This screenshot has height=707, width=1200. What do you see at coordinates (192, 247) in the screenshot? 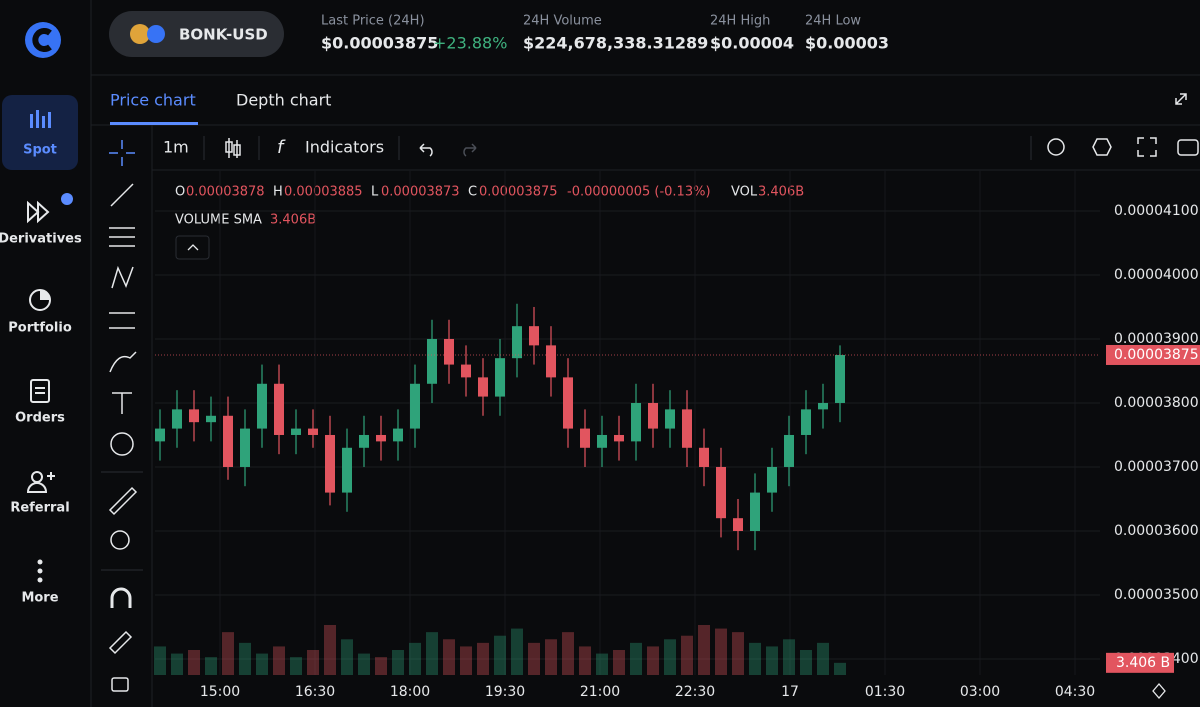
I see `collapse-legend` at bounding box center [192, 247].